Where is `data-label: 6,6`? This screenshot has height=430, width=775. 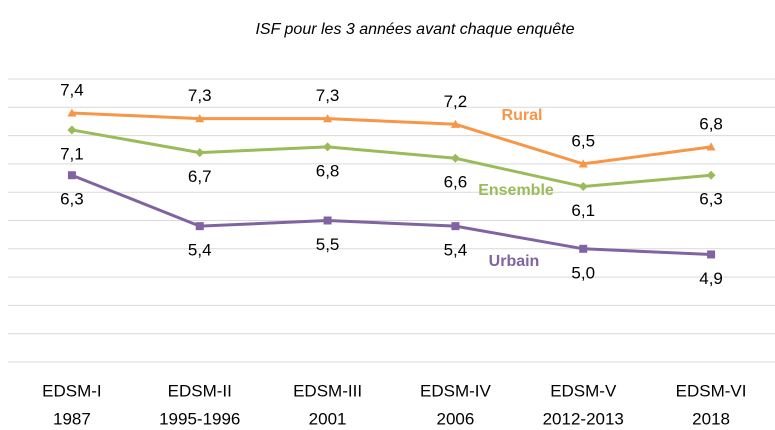
data-label: 6,6 is located at coordinates (456, 182).